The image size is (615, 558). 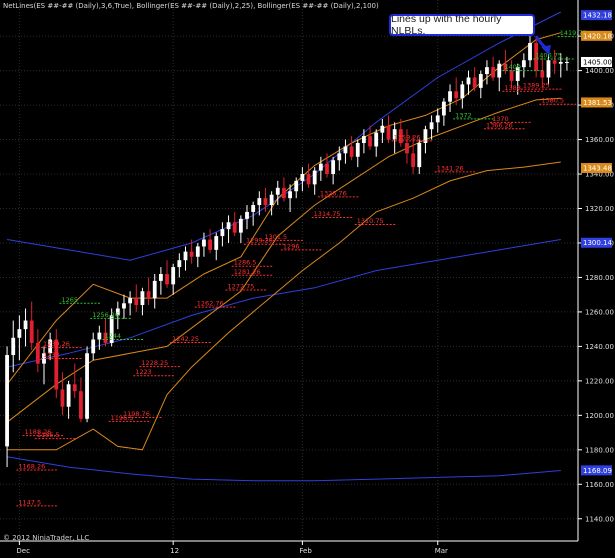 What do you see at coordinates (599, 416) in the screenshot?
I see `y-tick-label: 1200.00` at bounding box center [599, 416].